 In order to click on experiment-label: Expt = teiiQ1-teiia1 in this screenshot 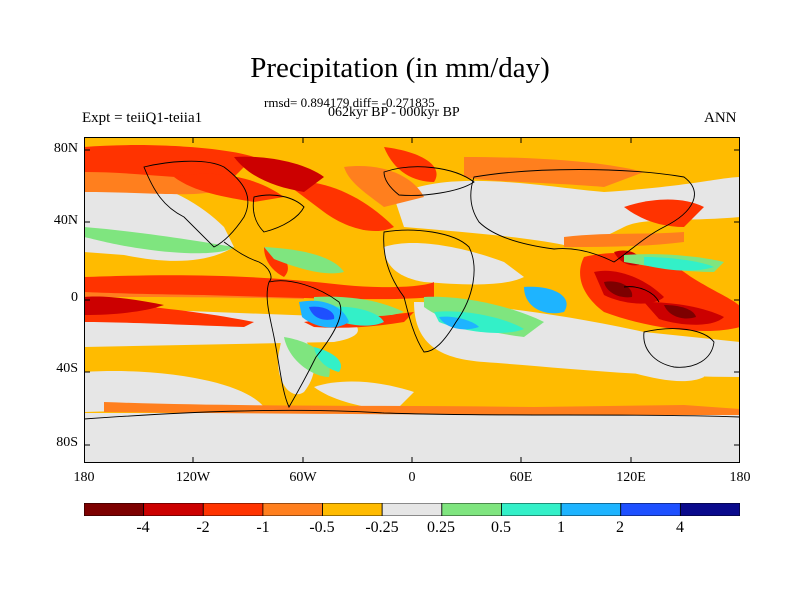, I will do `click(142, 118)`.